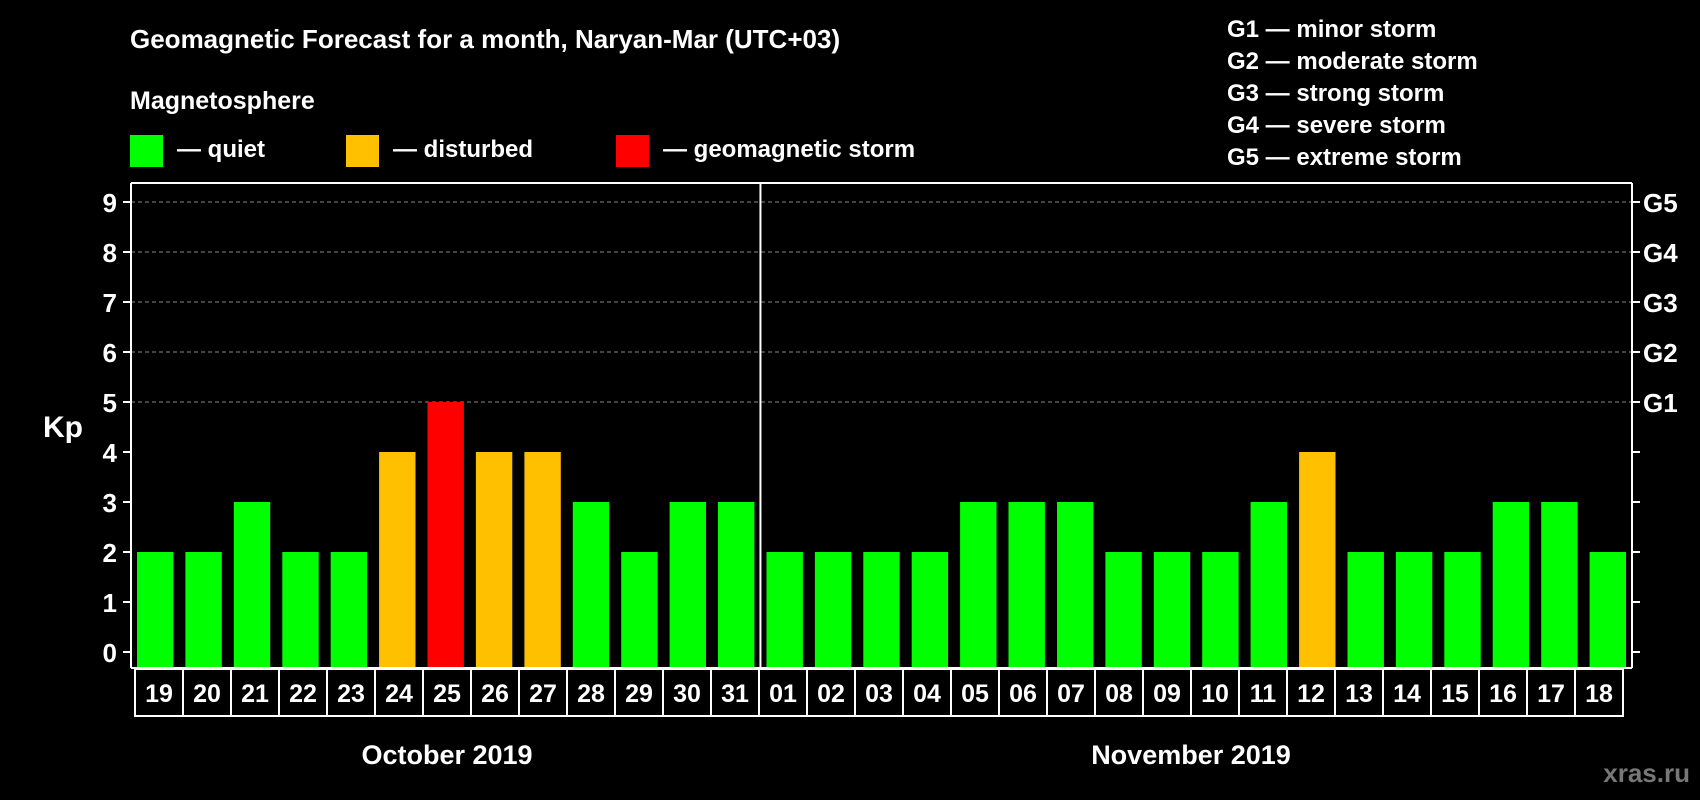 The image size is (1700, 800). Describe the element at coordinates (1215, 694) in the screenshot. I see `date-label-10: 10` at that location.